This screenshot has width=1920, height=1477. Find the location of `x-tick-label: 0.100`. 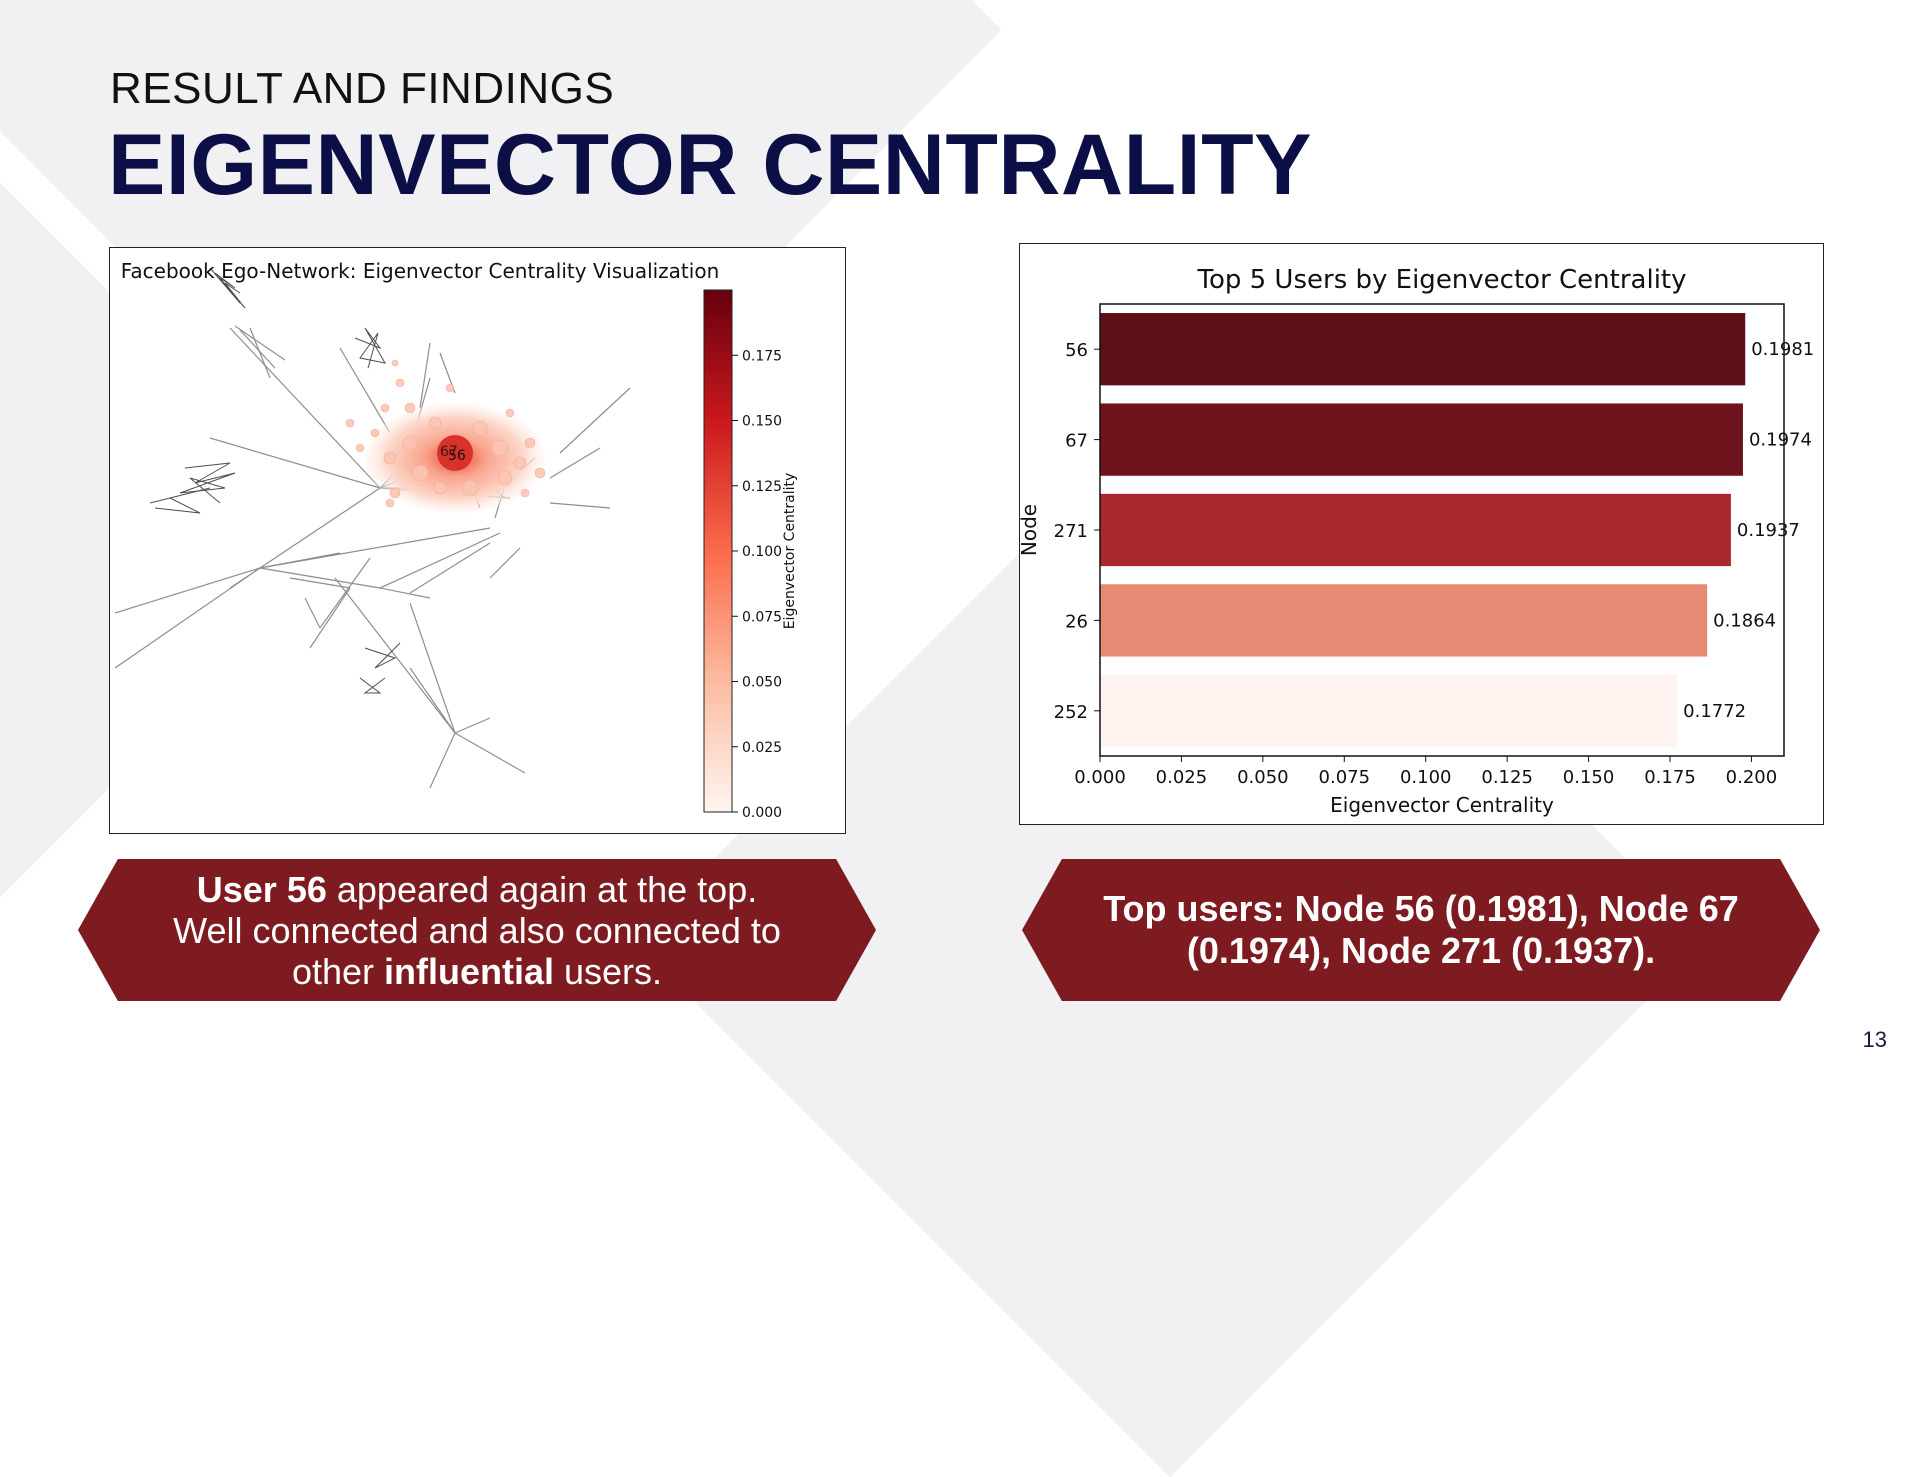

x-tick-label: 0.100 is located at coordinates (1426, 777).